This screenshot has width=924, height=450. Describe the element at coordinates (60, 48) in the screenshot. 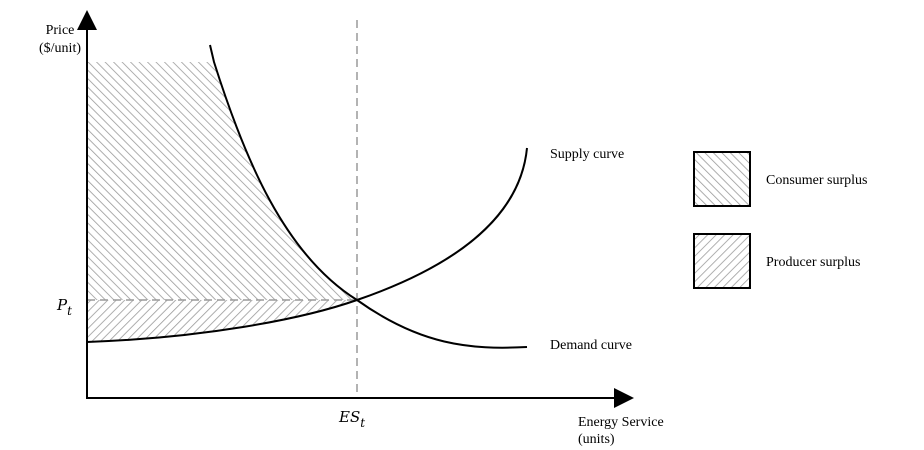

I see `y-axis-unit: ($/unit)` at that location.